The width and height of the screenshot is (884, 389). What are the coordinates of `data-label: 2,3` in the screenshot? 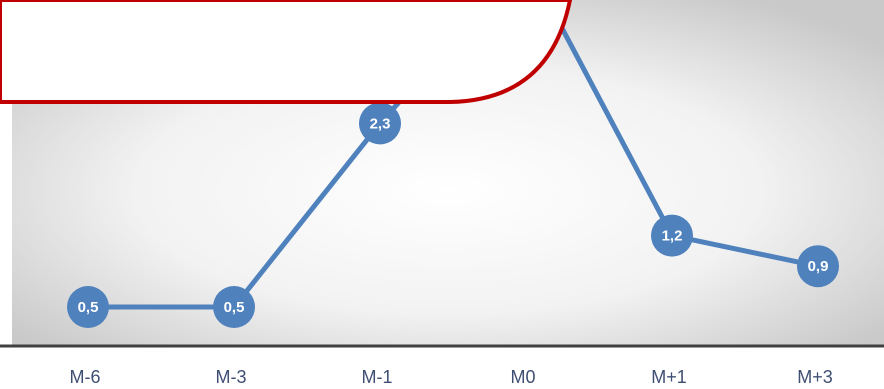 It's located at (380, 123).